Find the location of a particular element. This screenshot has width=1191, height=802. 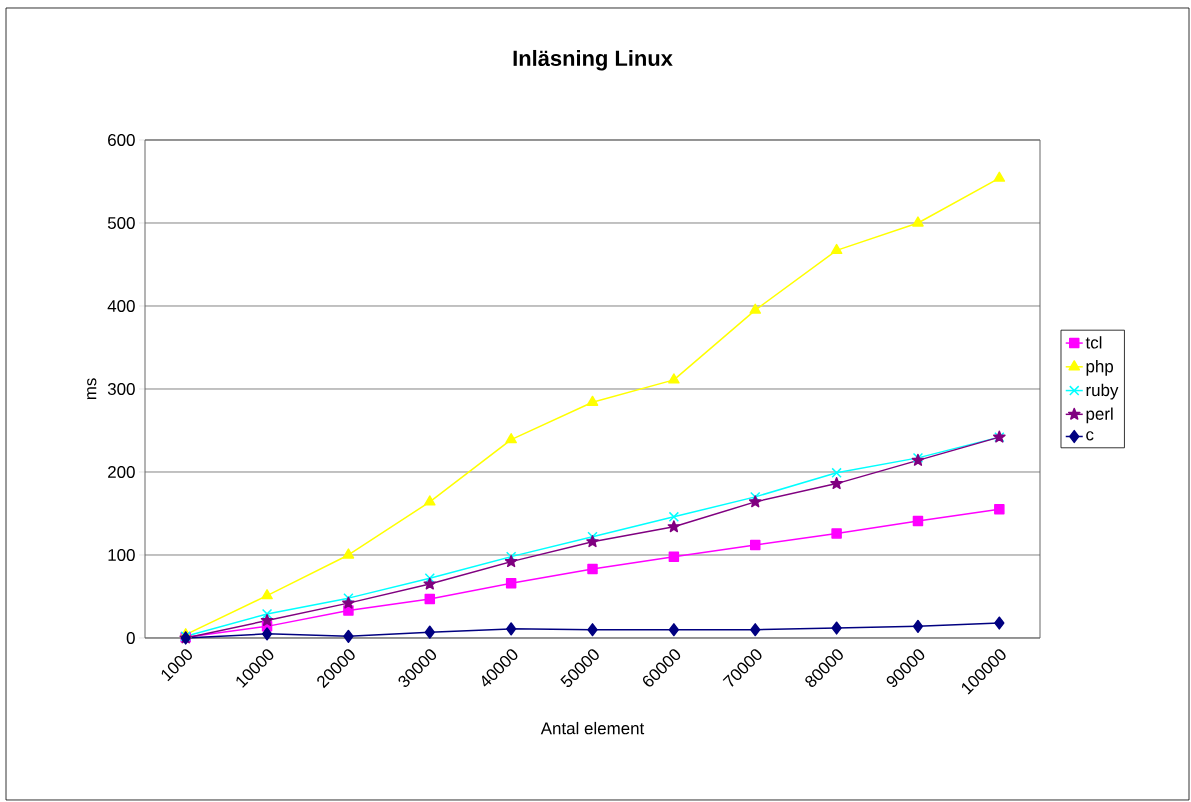

y-tick-label: 400 is located at coordinates (121, 305).